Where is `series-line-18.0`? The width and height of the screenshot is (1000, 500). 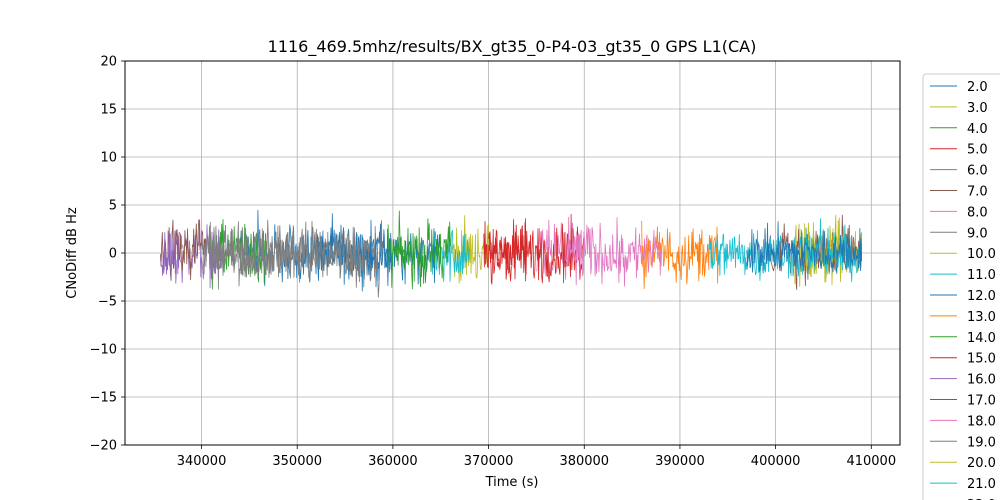 series-line-18.0 is located at coordinates (613, 252).